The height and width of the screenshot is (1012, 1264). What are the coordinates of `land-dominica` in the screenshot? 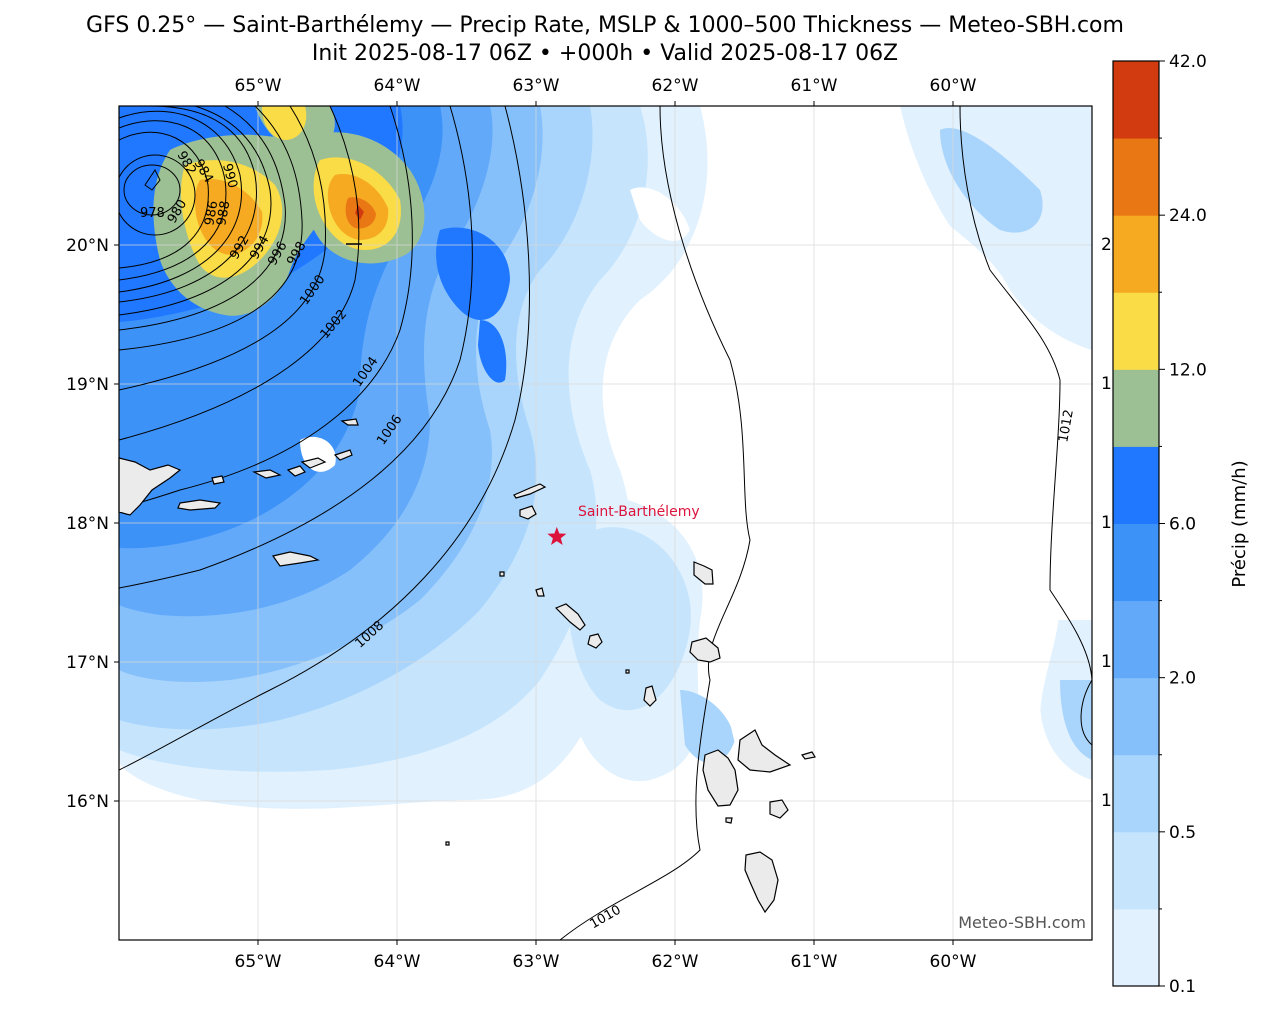 It's located at (761, 882).